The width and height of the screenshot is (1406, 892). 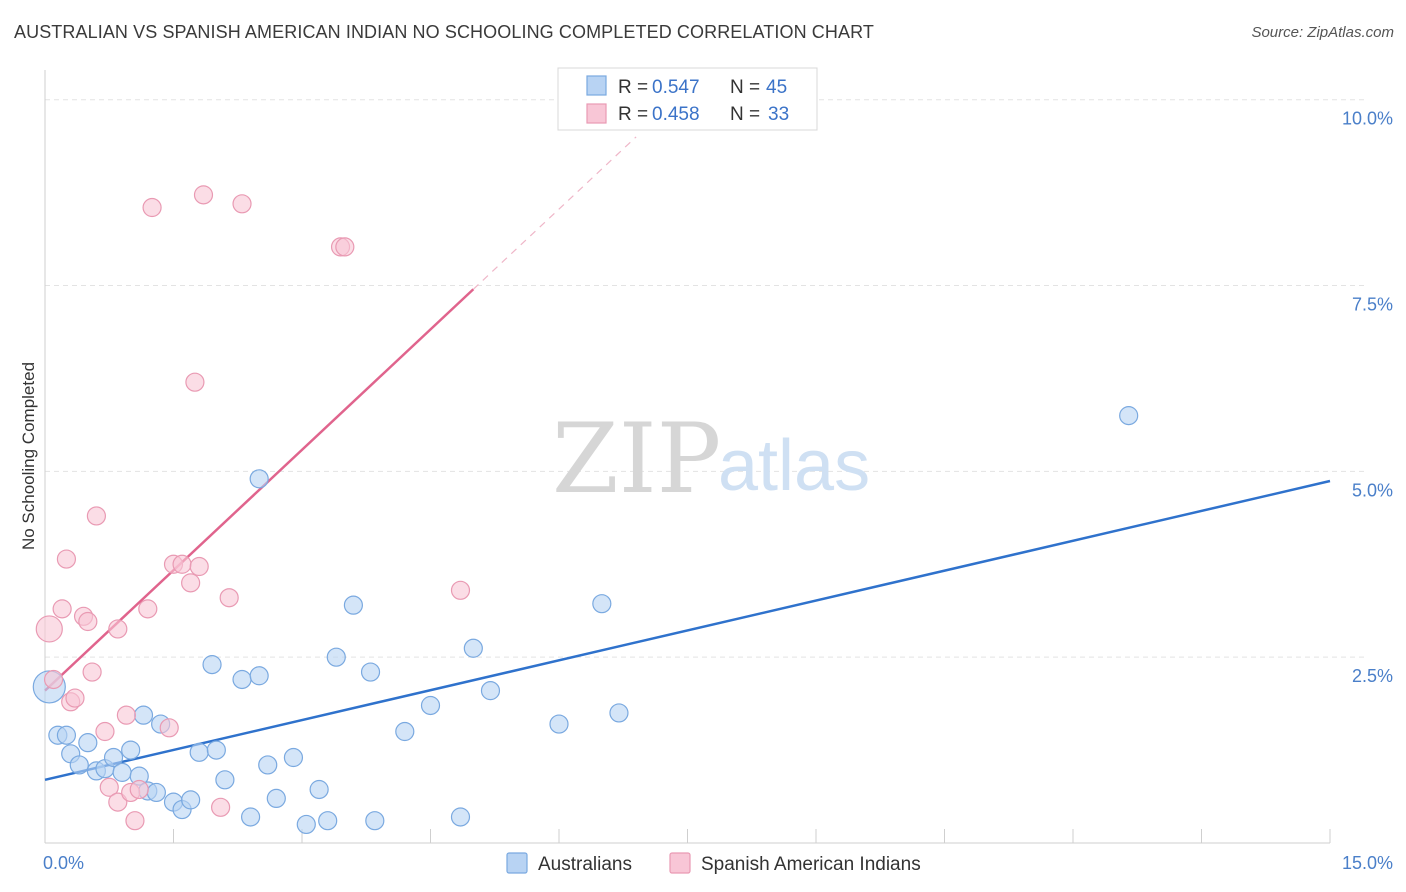 I want to click on legend-n-label-1: N =, so click(x=745, y=114).